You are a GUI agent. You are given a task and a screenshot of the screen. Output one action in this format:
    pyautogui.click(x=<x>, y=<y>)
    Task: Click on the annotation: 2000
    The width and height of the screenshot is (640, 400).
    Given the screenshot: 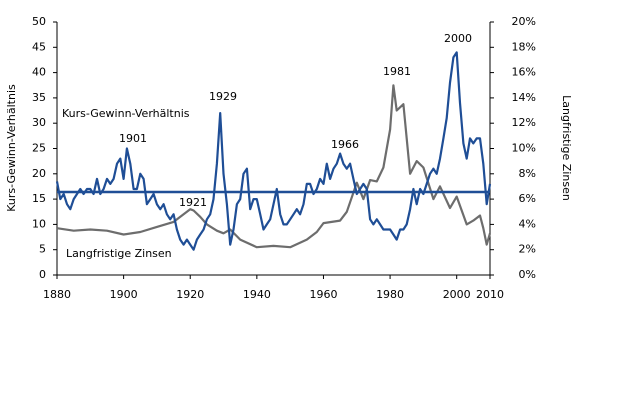 What is the action you would take?
    pyautogui.click(x=458, y=38)
    